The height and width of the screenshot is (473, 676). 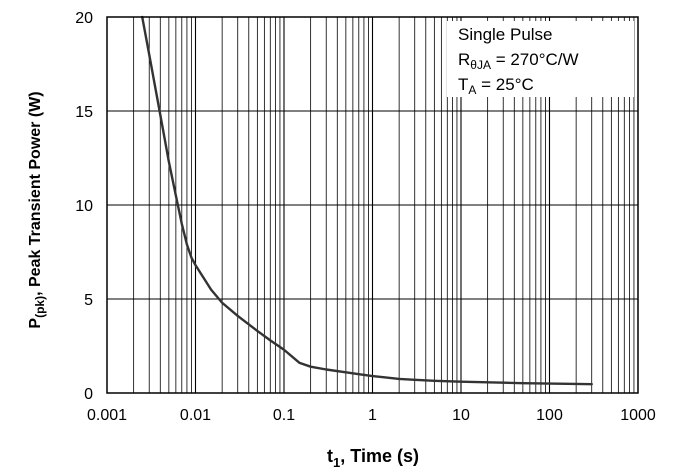 I want to click on annotation-ambient-temperature: TA = 25°C, so click(x=496, y=86).